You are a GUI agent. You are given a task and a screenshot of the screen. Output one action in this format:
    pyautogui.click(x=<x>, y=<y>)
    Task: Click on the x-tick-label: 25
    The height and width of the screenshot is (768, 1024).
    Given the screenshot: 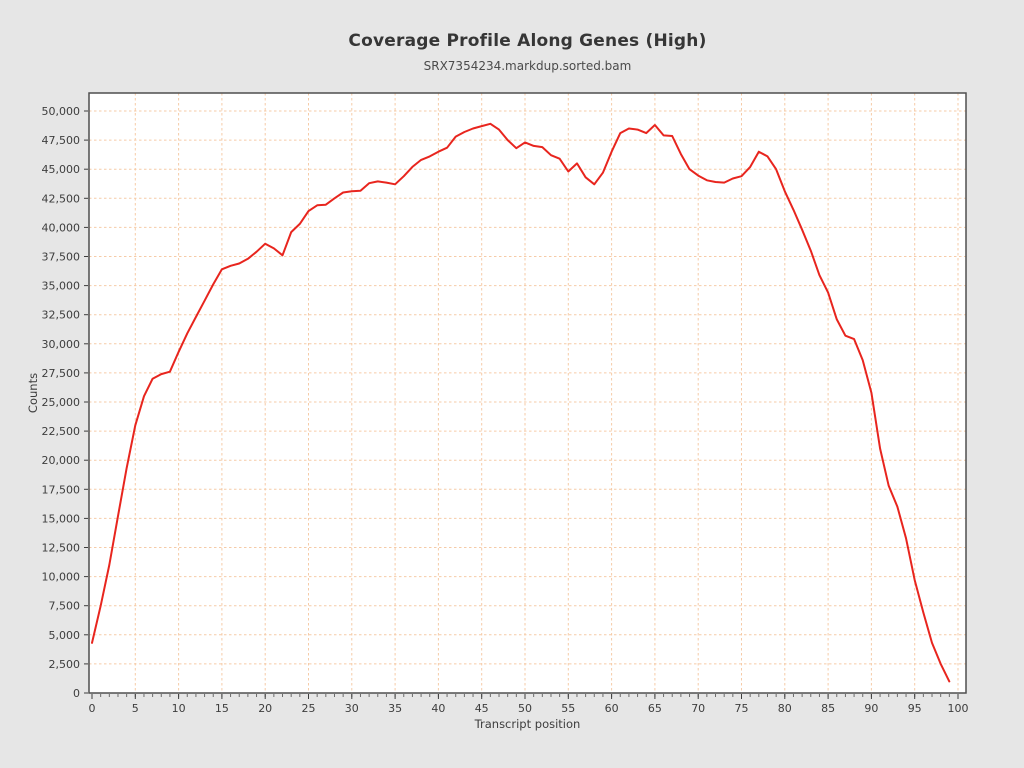 What is the action you would take?
    pyautogui.click(x=309, y=708)
    